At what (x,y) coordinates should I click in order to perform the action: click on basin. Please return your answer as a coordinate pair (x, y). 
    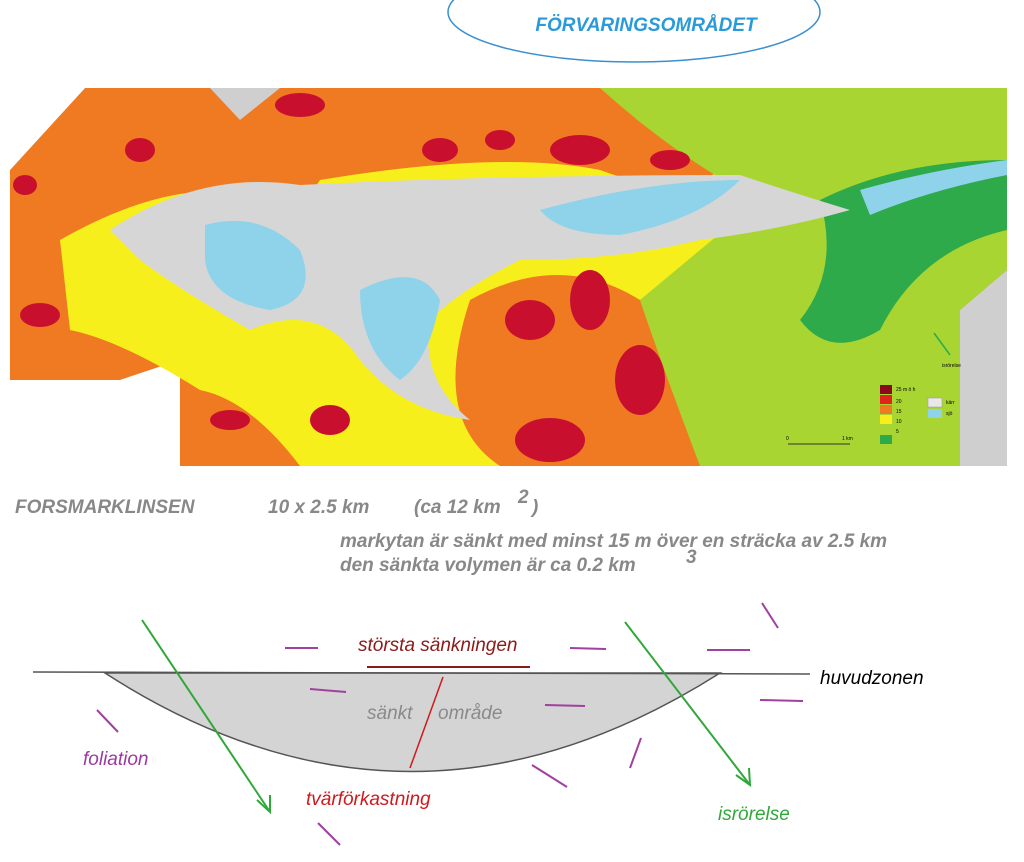
    Looking at the image, I should click on (412, 722).